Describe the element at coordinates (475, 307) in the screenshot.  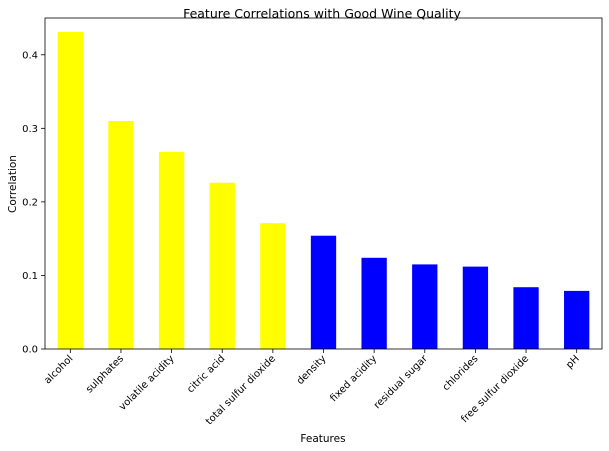
I see `bar-chlorides` at that location.